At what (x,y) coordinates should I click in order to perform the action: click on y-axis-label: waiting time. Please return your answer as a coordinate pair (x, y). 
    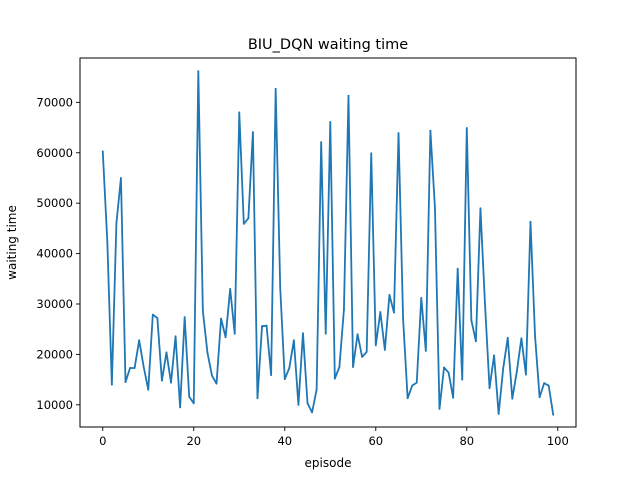
    Looking at the image, I should click on (12, 242).